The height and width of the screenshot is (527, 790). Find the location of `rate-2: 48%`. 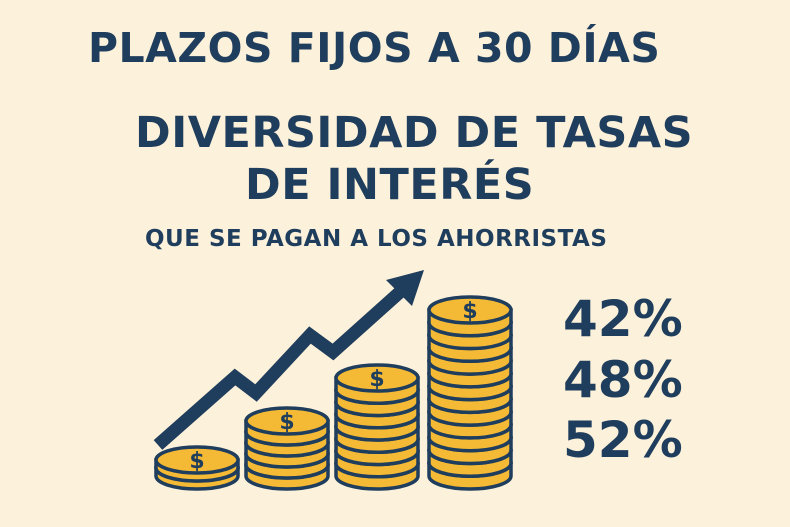

rate-2: 48% is located at coordinates (623, 380).